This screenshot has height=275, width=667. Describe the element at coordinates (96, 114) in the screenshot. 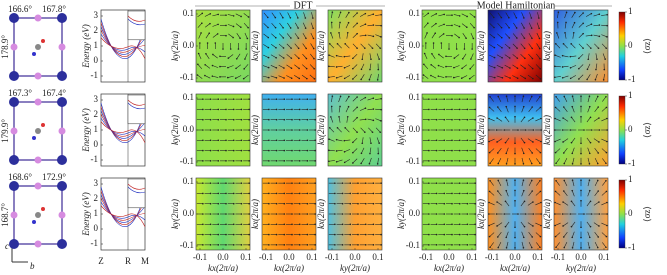

I see `y-tick-label: 2` at that location.